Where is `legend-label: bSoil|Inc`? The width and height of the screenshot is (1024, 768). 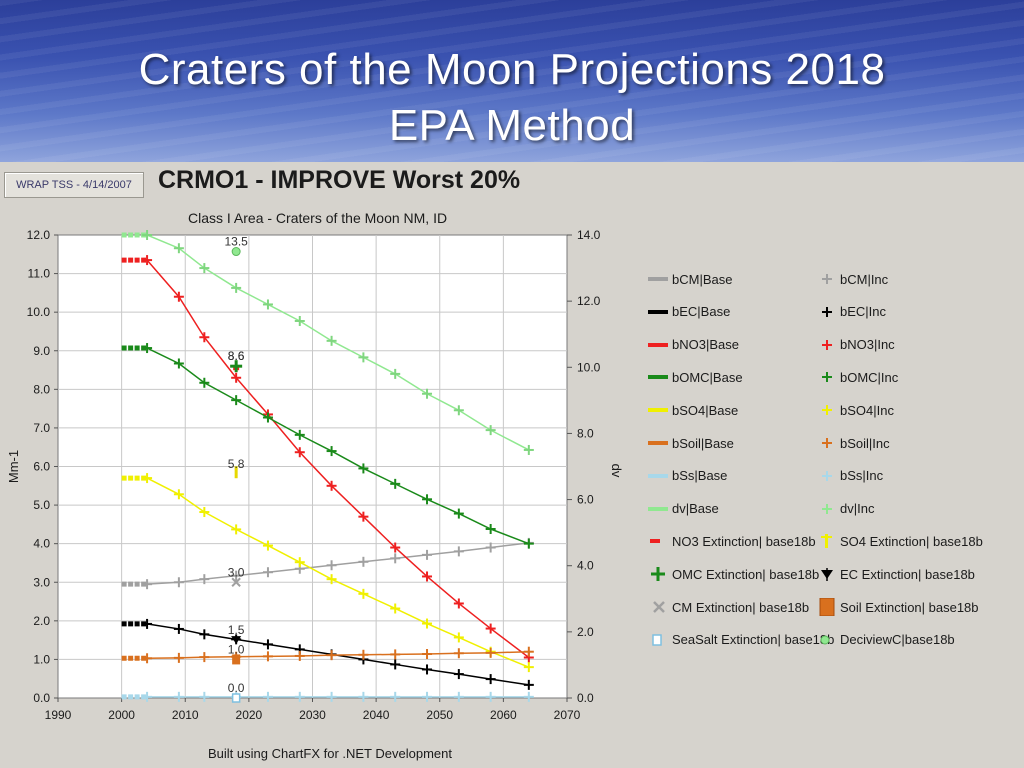 legend-label: bSoil|Inc is located at coordinates (865, 443).